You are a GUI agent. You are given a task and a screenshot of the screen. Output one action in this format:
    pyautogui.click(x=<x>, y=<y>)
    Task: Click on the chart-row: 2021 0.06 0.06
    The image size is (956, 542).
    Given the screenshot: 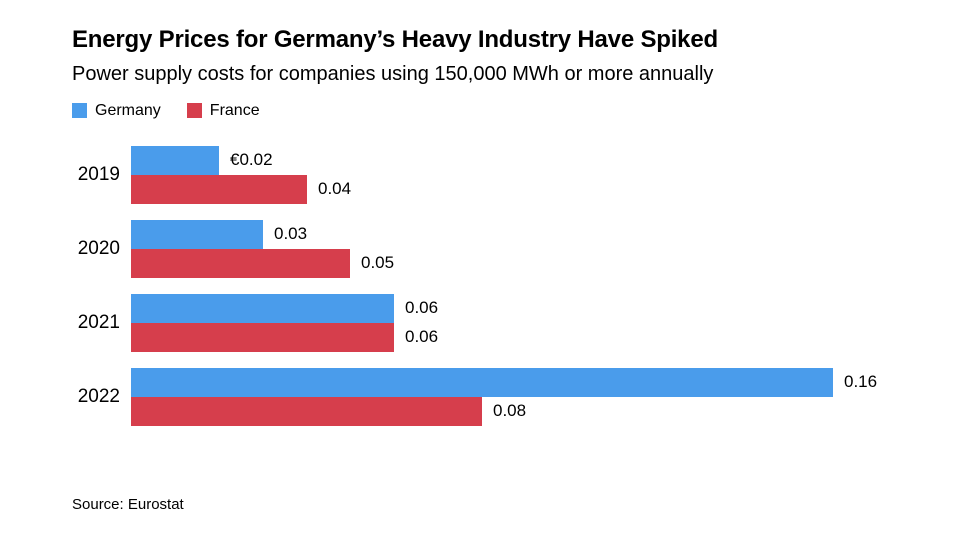 What is the action you would take?
    pyautogui.click(x=494, y=322)
    